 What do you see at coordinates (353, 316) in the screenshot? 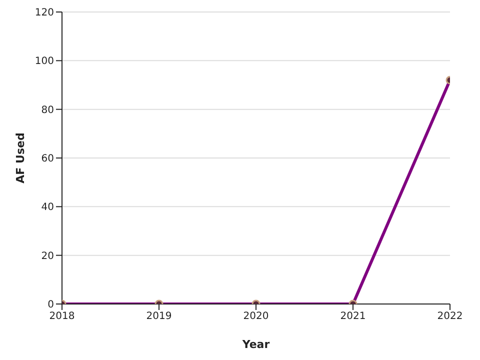
I see `x-tick-label: 2021` at bounding box center [353, 316].